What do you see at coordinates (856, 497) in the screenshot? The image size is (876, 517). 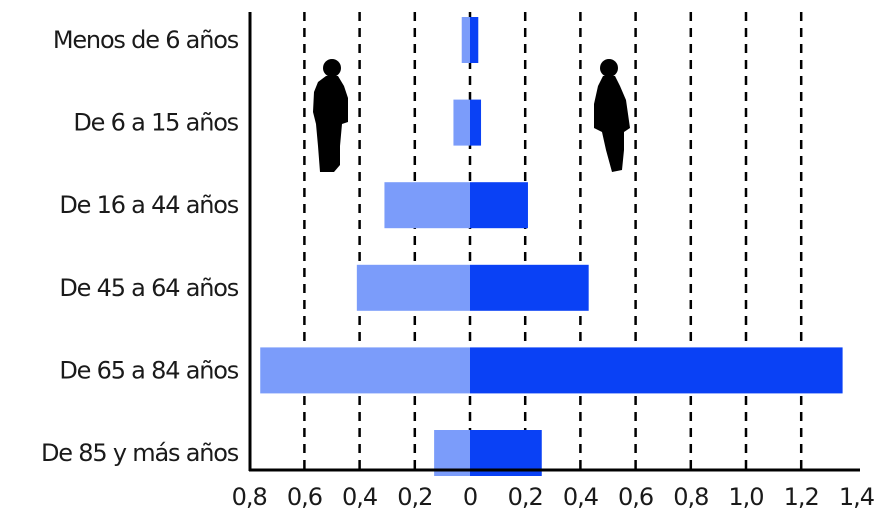 I see `x-tick-label-11: 1,4` at bounding box center [856, 497].